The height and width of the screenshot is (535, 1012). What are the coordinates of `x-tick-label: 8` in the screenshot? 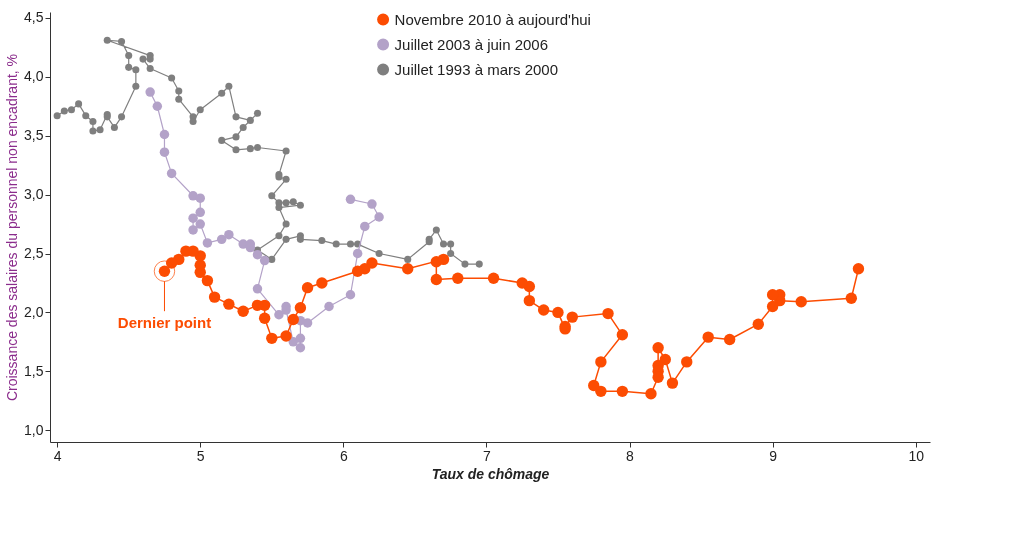 It's located at (630, 455).